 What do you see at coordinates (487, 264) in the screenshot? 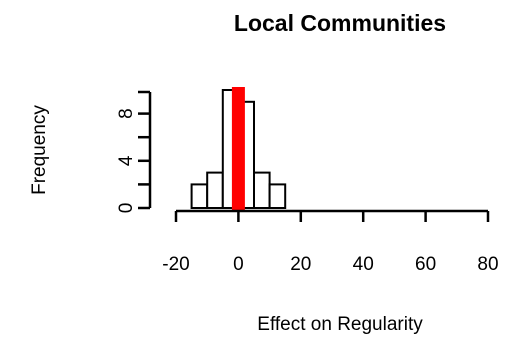
I see `x-tick-label-5: 80` at bounding box center [487, 264].